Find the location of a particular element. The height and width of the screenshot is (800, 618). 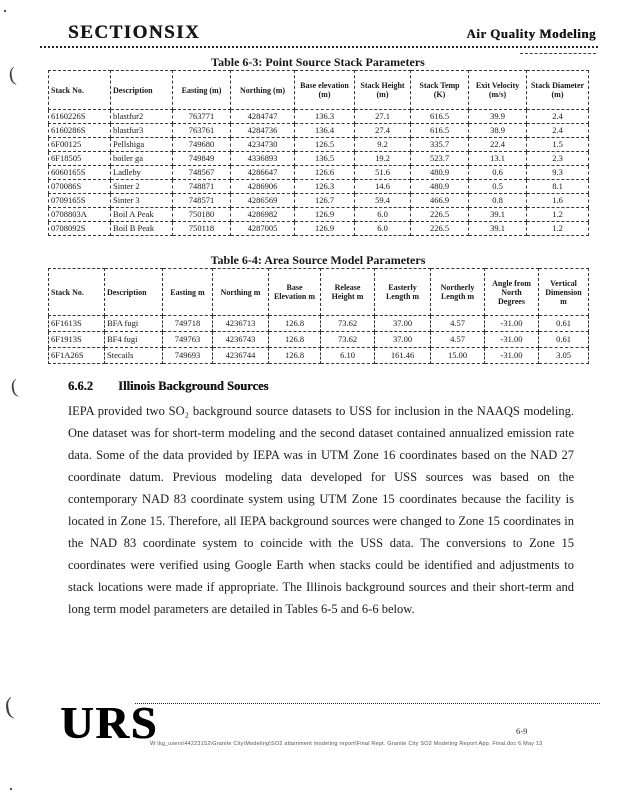

table-cell: 748571 is located at coordinates (201, 200).